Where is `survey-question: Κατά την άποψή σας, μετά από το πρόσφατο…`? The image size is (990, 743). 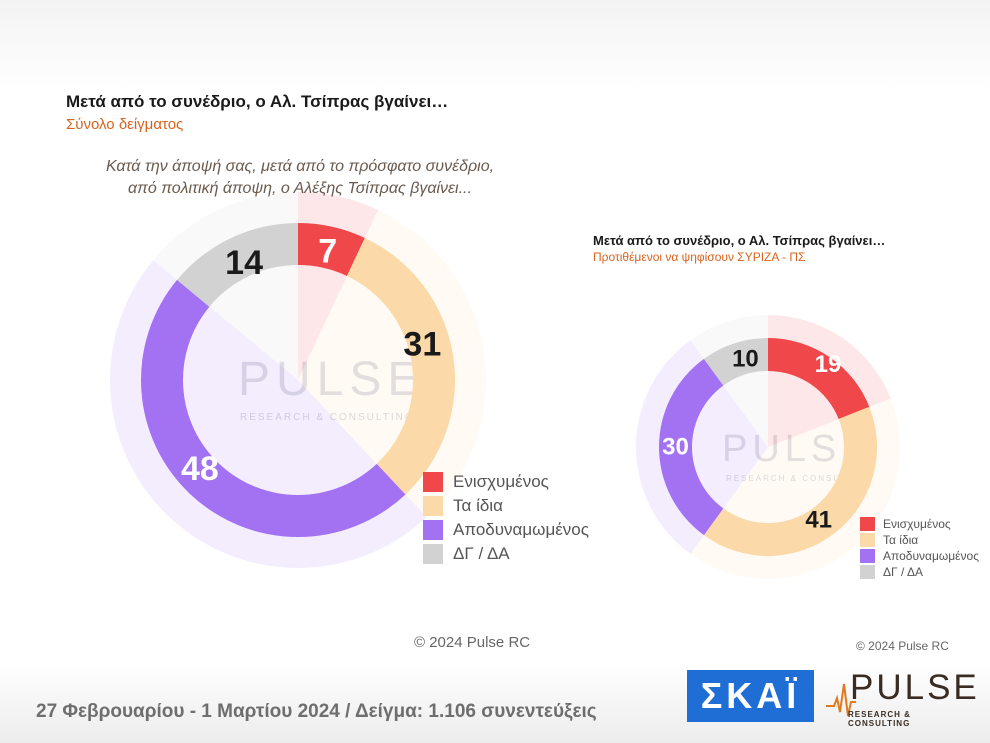 survey-question: Κατά την άποψή σας, μετά από το πρόσφατο… is located at coordinates (300, 178).